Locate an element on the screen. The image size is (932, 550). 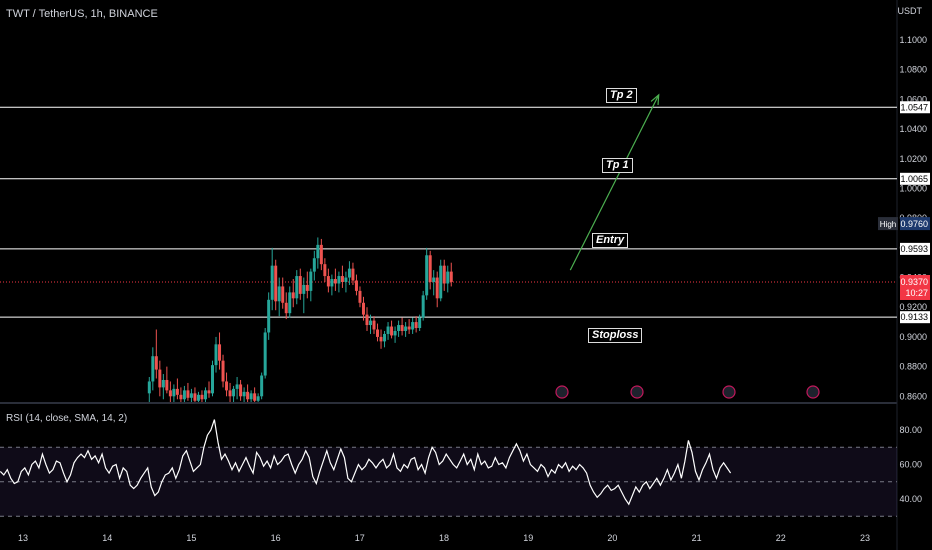
time-tick-label: 19 is located at coordinates (528, 538).